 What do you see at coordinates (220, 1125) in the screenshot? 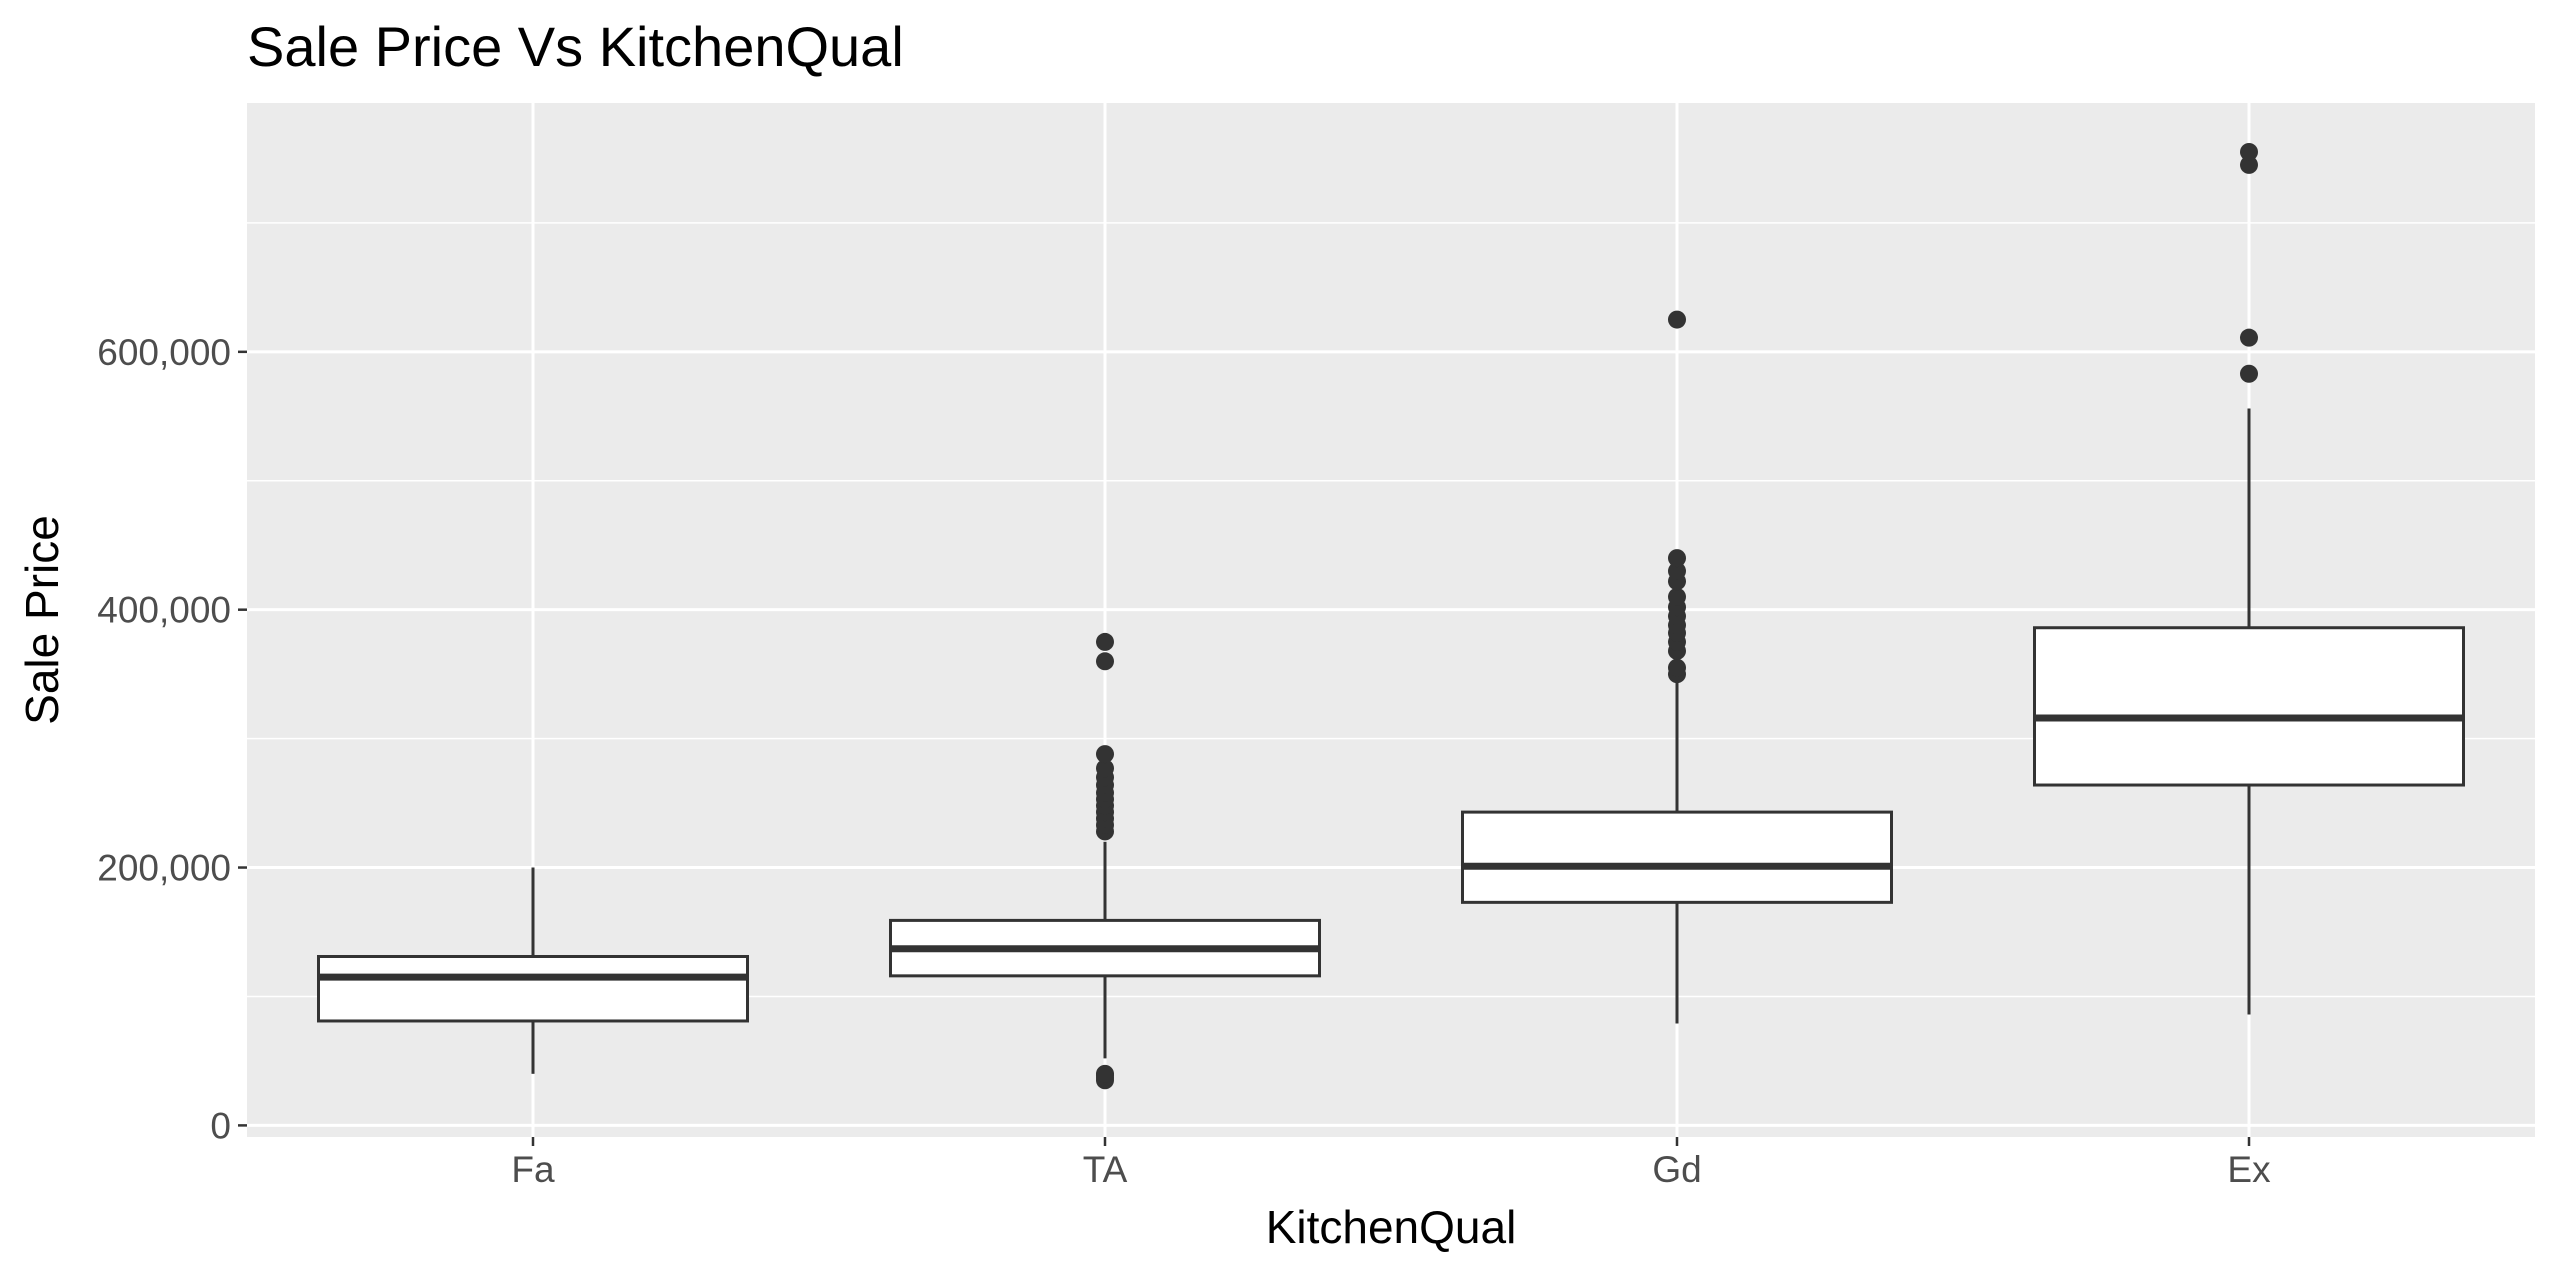
I see `y-tick-label: 0` at bounding box center [220, 1125].